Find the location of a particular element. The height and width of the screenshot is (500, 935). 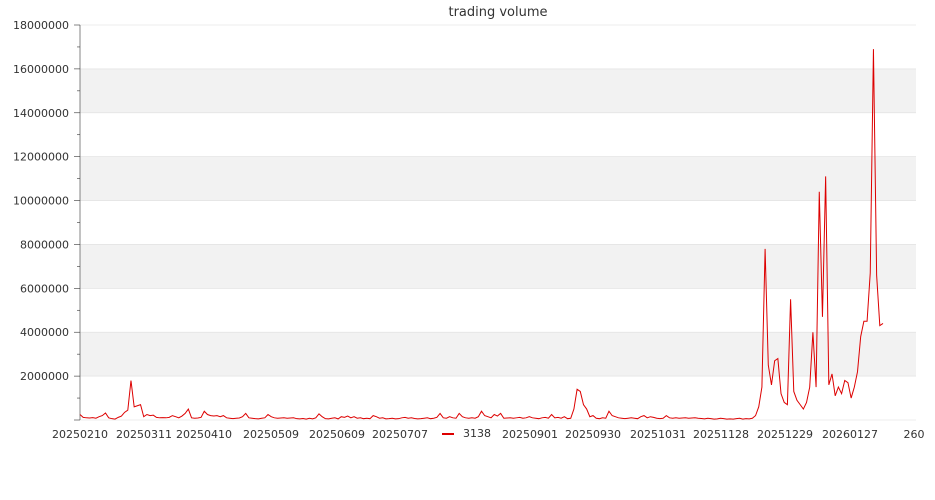

y-tick-label: 10000000 is located at coordinates (41, 201).